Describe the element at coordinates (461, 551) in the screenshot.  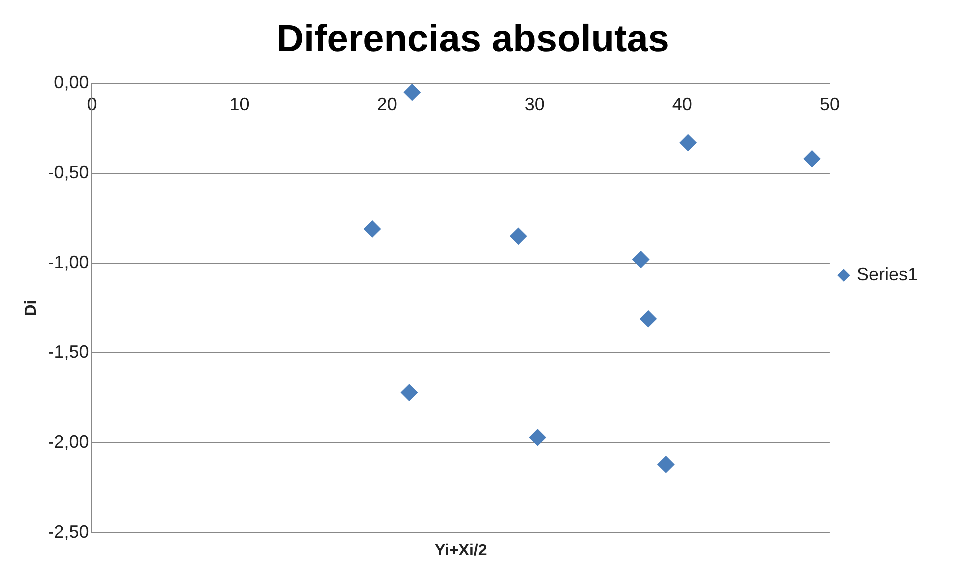
I see `x-axis-title: Yi+Xi/2` at that location.